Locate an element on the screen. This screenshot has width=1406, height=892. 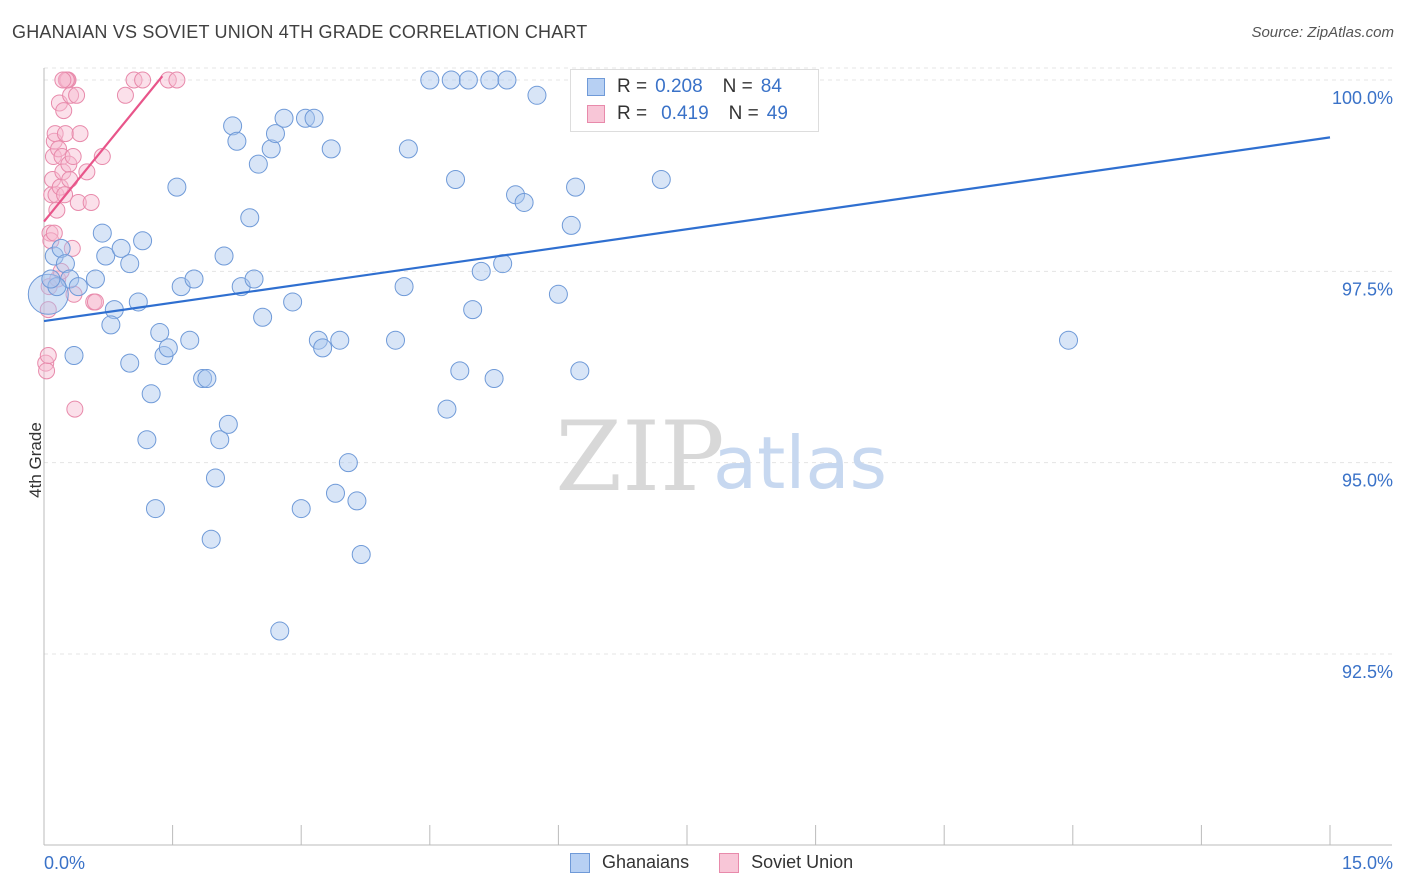
bottom-legend-soviet: Soviet Union is located at coordinates (786, 862).